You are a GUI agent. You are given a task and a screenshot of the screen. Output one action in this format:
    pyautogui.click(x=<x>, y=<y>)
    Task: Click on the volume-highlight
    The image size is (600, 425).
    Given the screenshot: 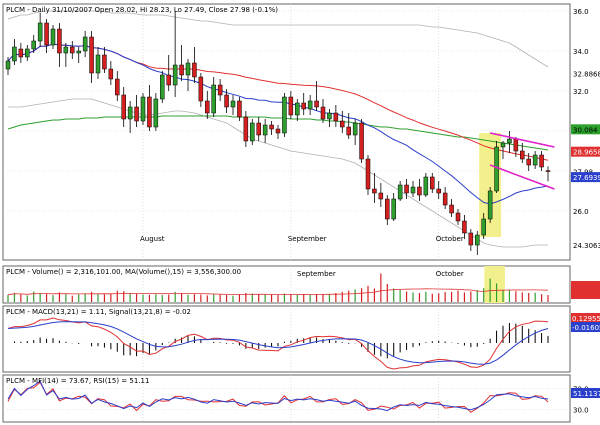 What is the action you would take?
    pyautogui.click(x=494, y=284)
    